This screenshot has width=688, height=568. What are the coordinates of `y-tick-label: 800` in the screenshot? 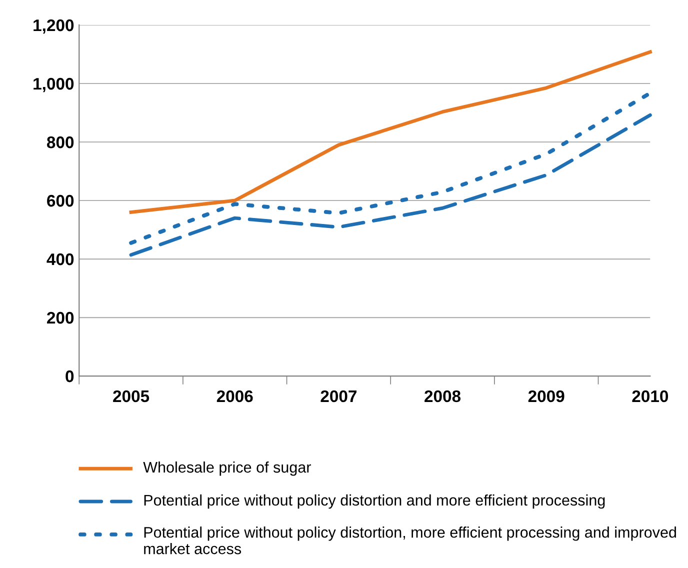 It's located at (60, 142).